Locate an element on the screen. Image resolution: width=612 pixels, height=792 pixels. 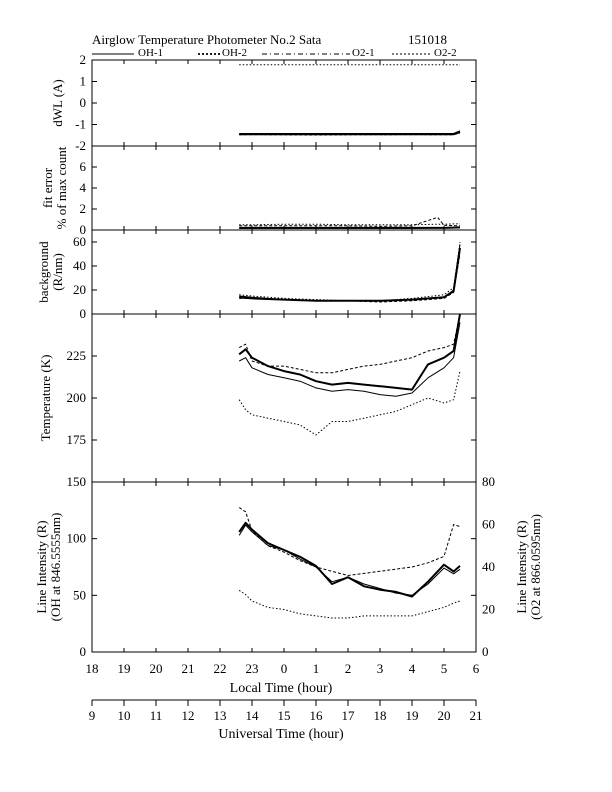
dwl-ytick-label: 1 is located at coordinates (83, 81).